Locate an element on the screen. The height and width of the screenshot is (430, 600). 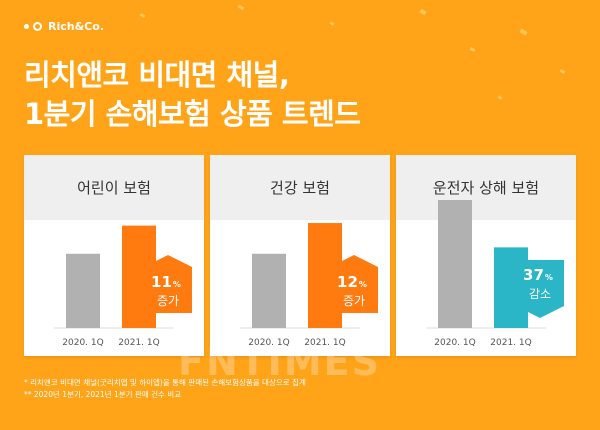
chart-title: 건강 보험 is located at coordinates (300, 188).